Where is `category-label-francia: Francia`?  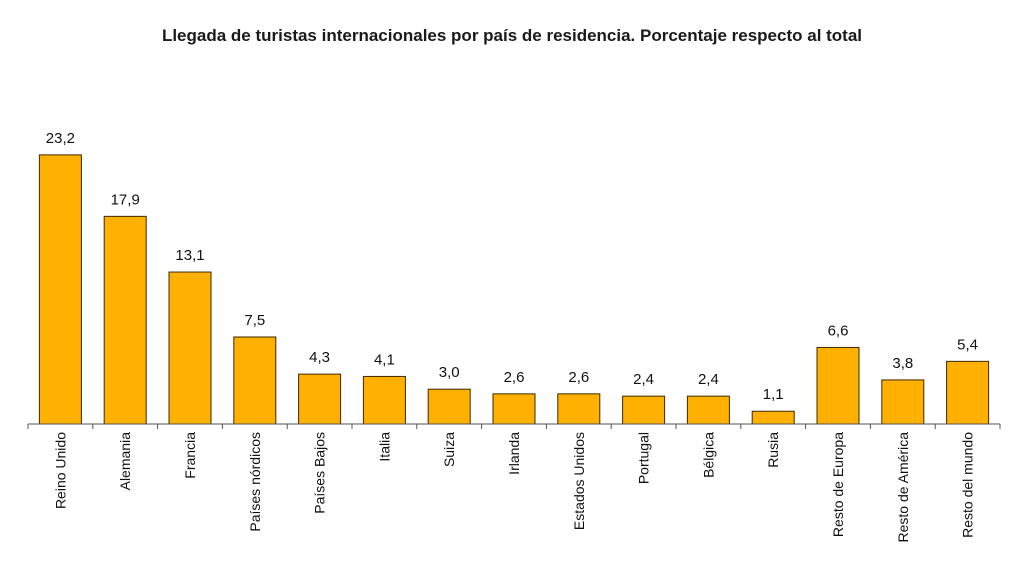 category-label-francia: Francia is located at coordinates (190, 455).